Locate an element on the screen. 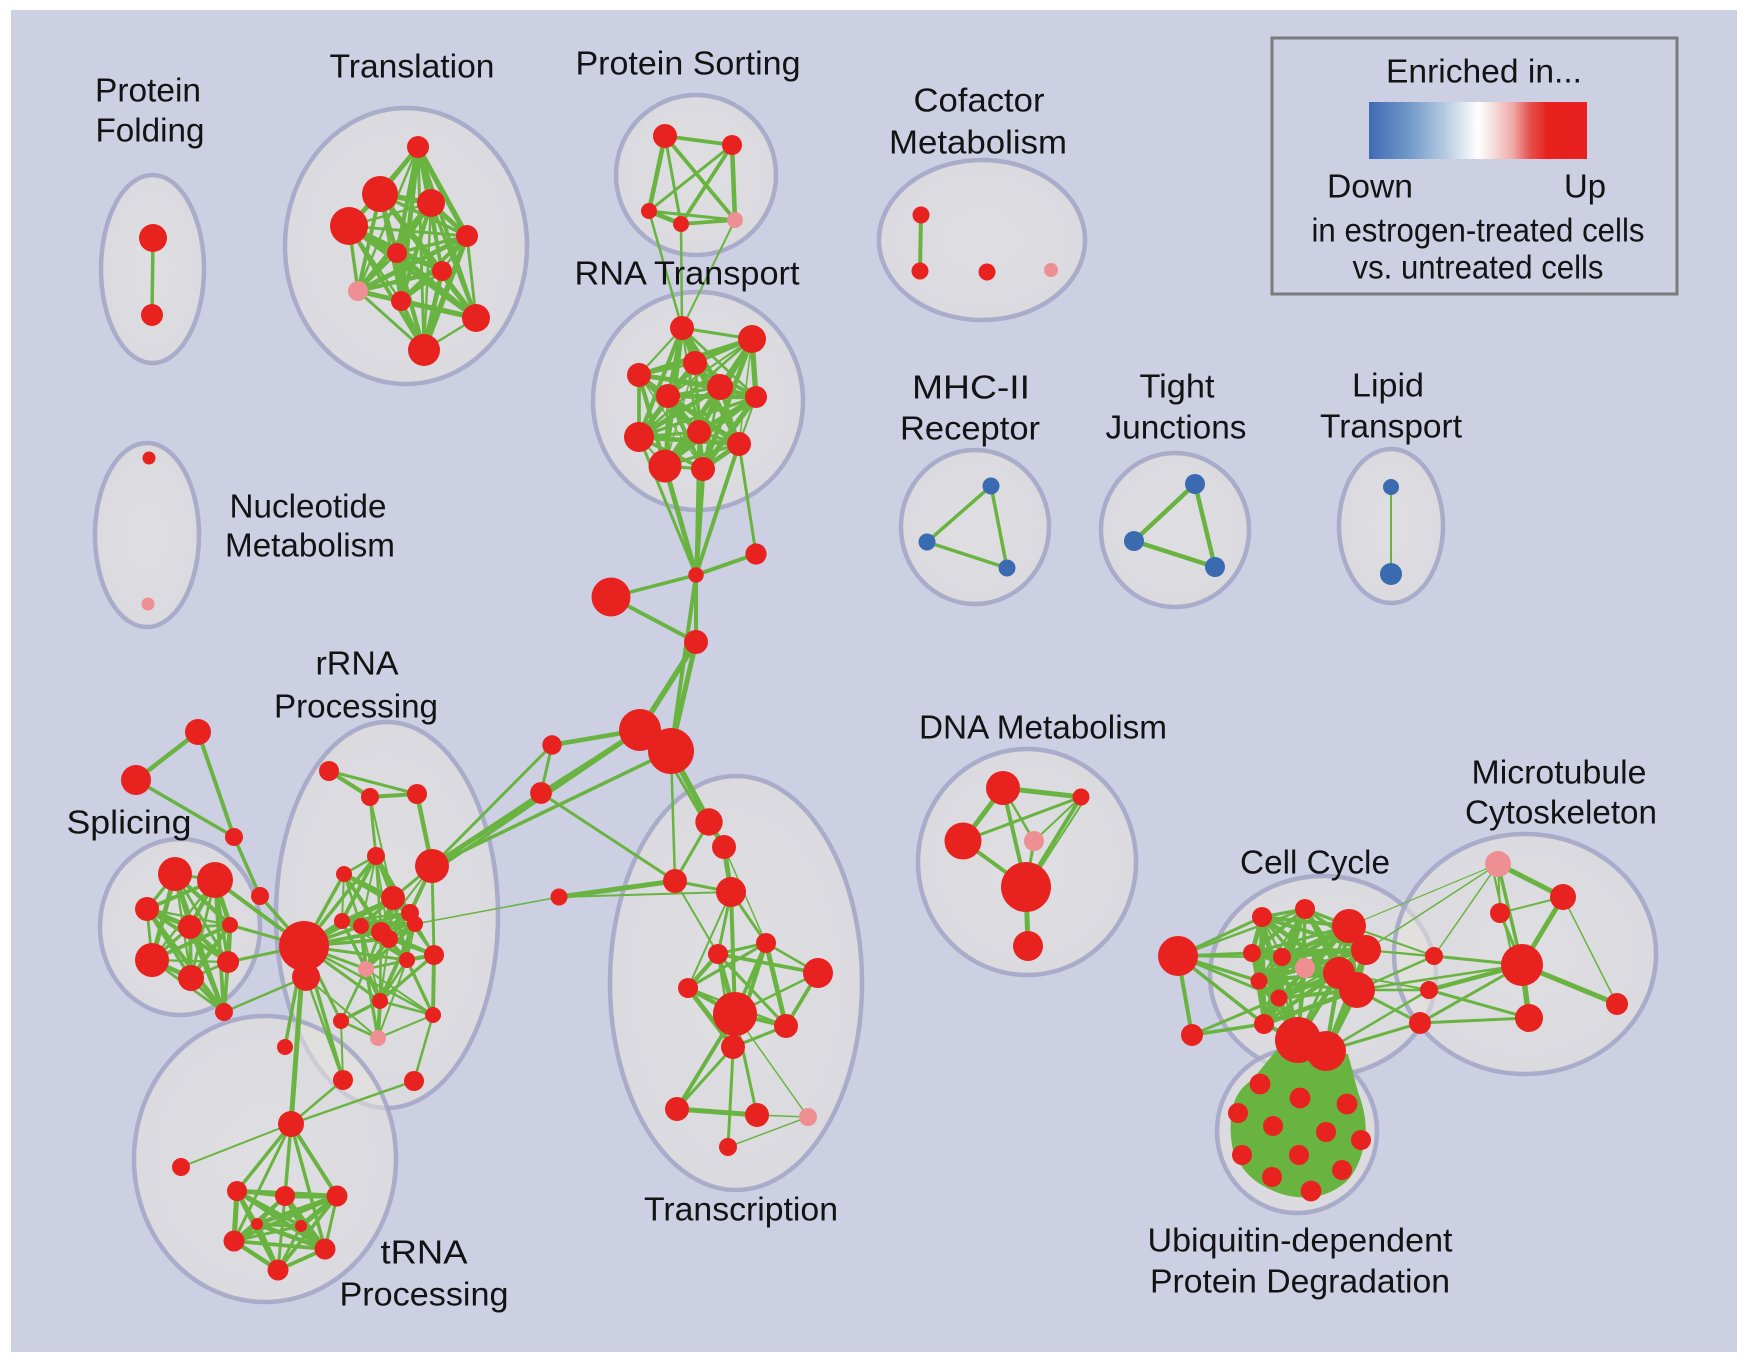 This screenshot has height=1365, width=1750. svg-text: Ubiquitin-dependent is located at coordinates (1300, 1240).